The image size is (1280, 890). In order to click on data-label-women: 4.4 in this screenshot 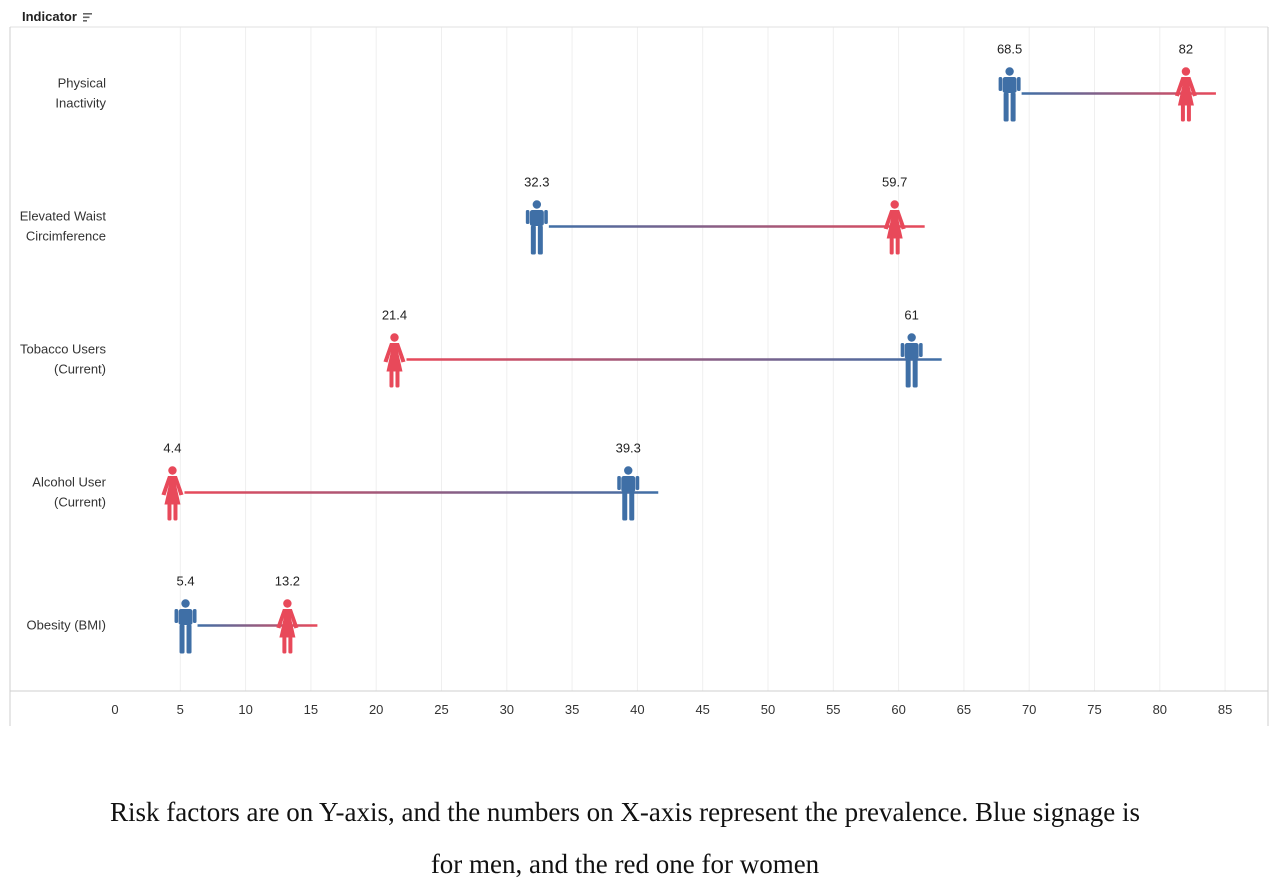, I will do `click(172, 448)`.